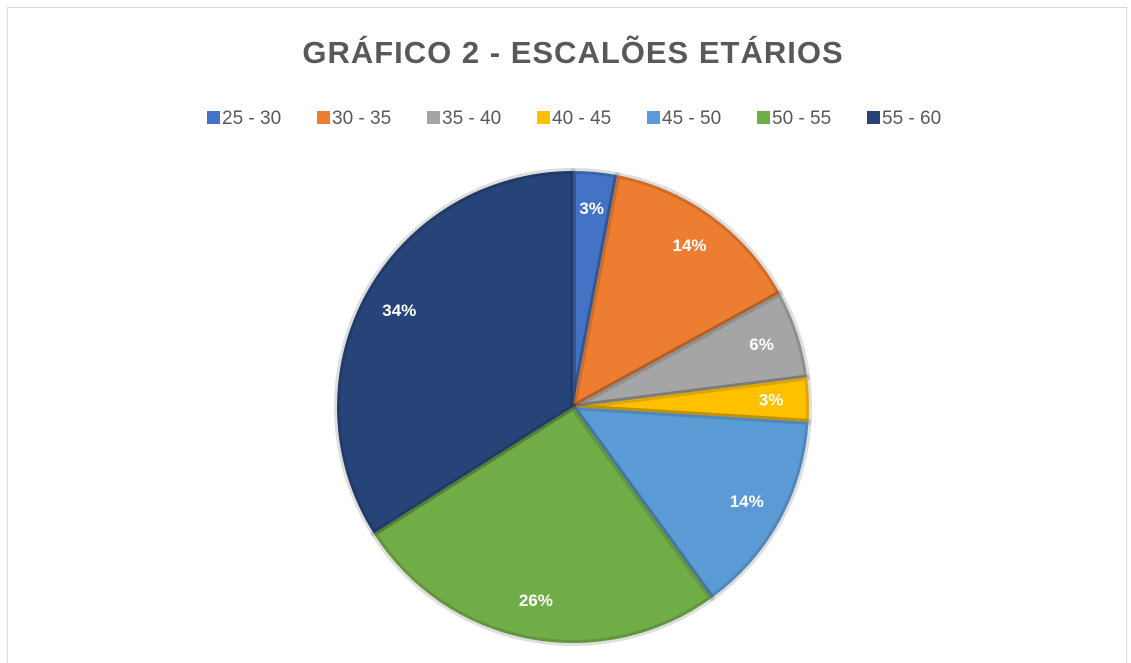 The image size is (1131, 663). Describe the element at coordinates (251, 118) in the screenshot. I see `legend-label: 25 - 30` at that location.